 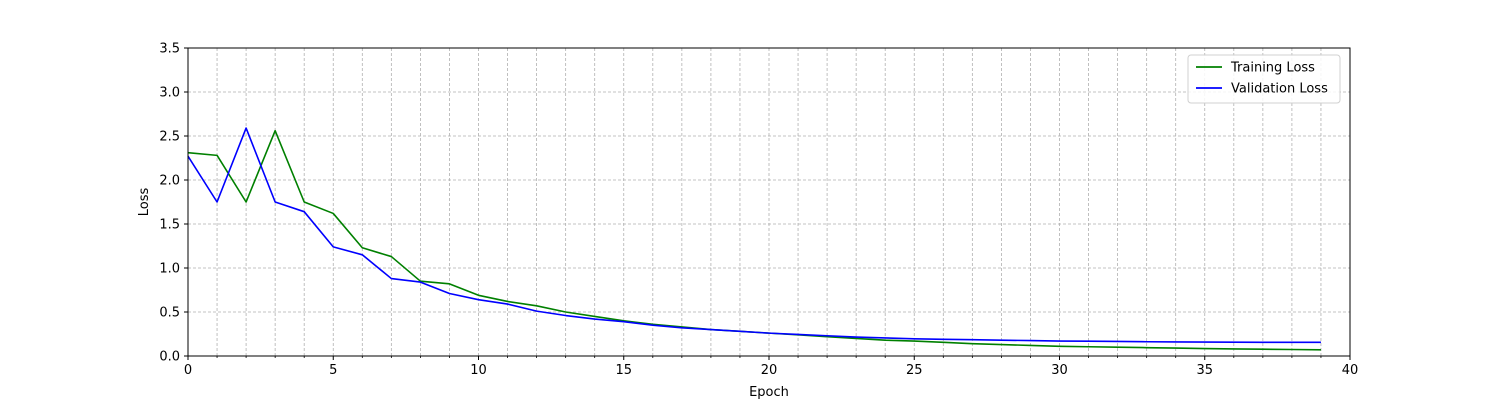 What do you see at coordinates (169, 357) in the screenshot?
I see `y-tick-label: 0.0` at bounding box center [169, 357].